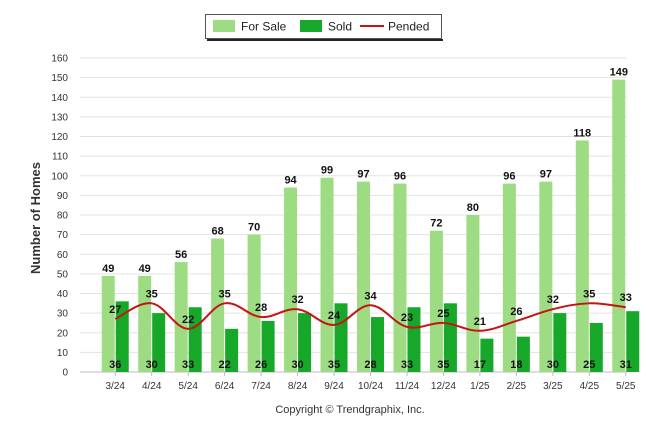 The image size is (646, 434). What do you see at coordinates (590, 386) in the screenshot?
I see `x-tick-label: 4/25` at bounding box center [590, 386].